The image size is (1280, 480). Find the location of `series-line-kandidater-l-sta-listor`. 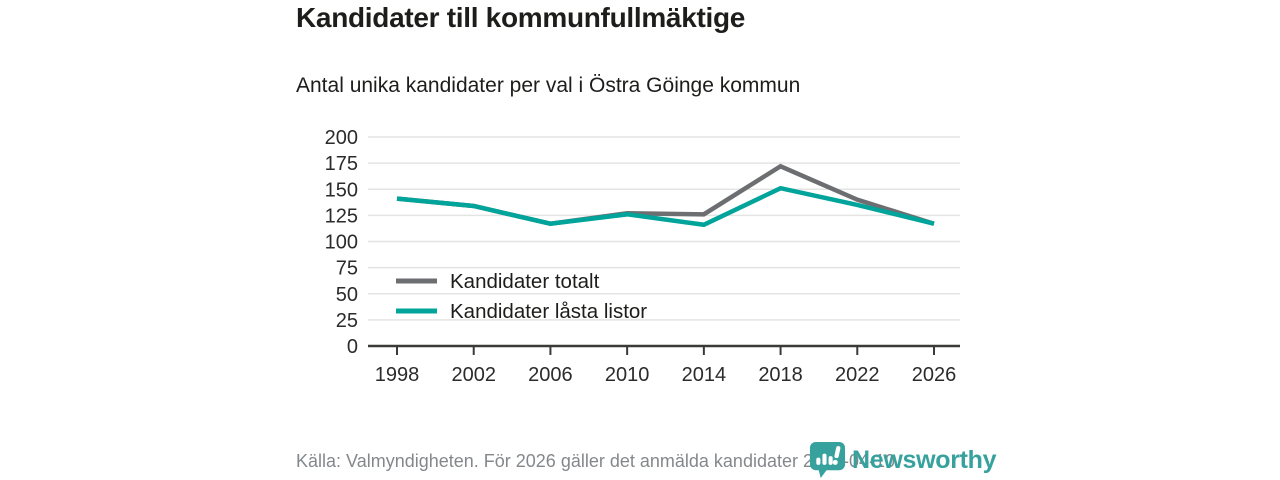

series-line-kandidater-l-sta-listor is located at coordinates (665, 206).